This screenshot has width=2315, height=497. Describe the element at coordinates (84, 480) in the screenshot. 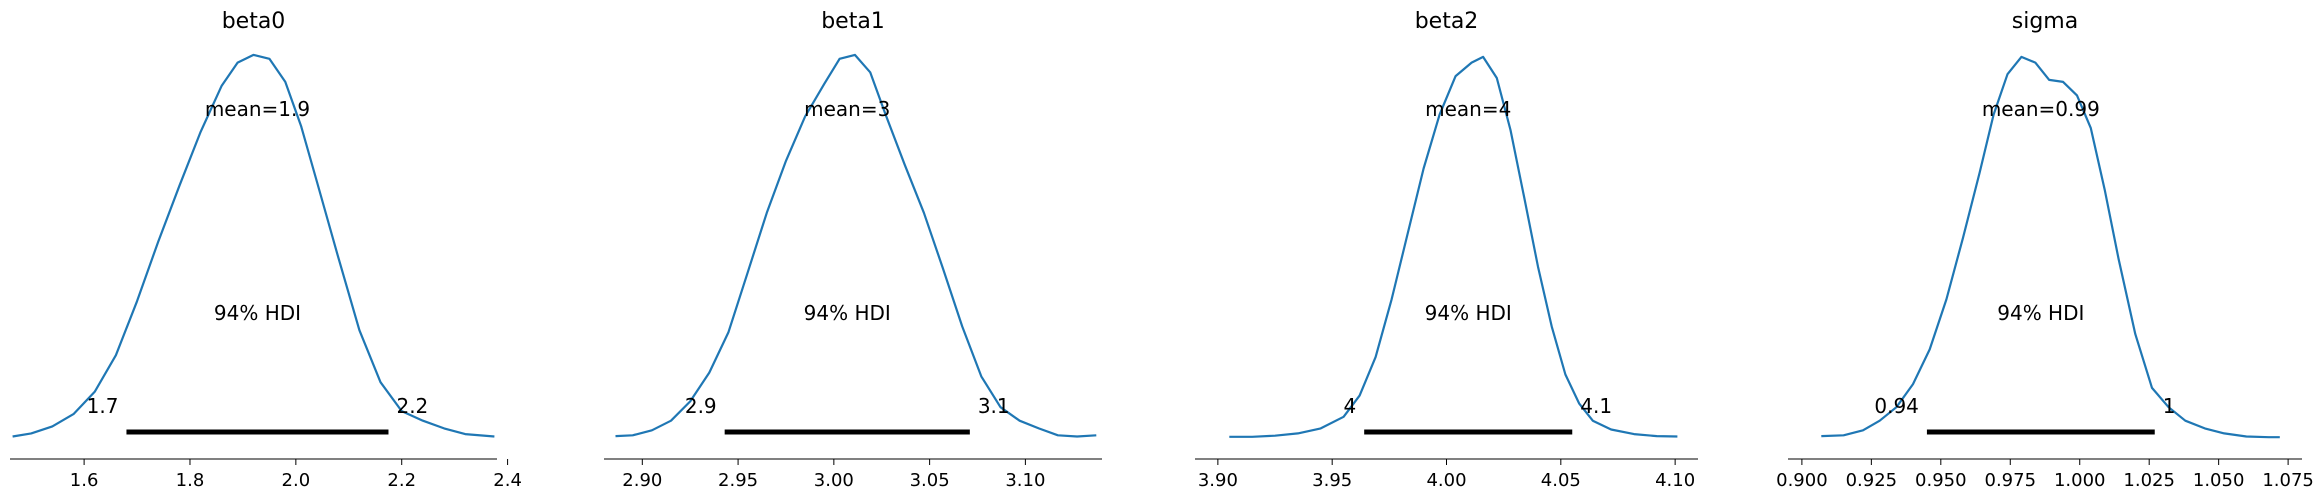

I see `x-tick-label: 1.6` at that location.